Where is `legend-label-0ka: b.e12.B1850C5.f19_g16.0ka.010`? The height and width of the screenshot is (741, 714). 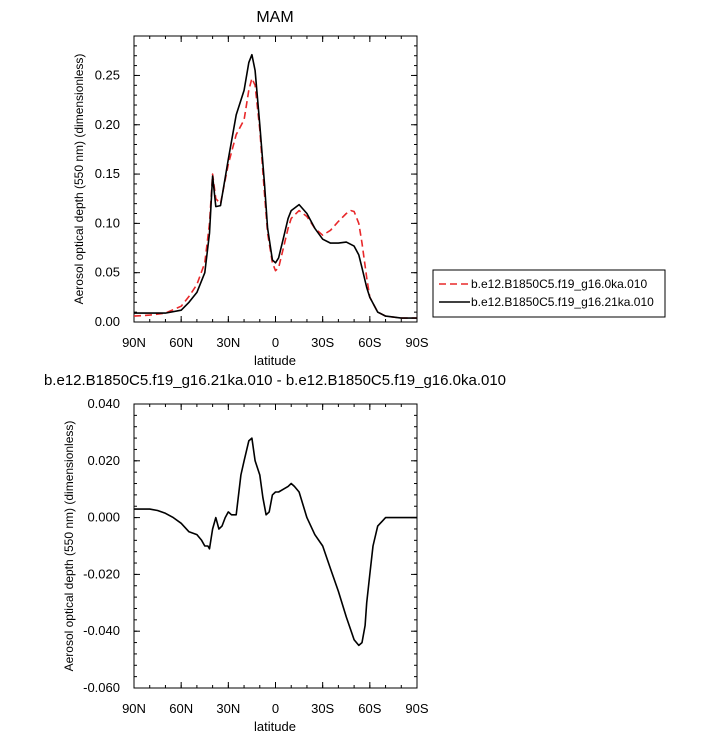 legend-label-0ka: b.e12.B1850C5.f19_g16.0ka.010 is located at coordinates (559, 284).